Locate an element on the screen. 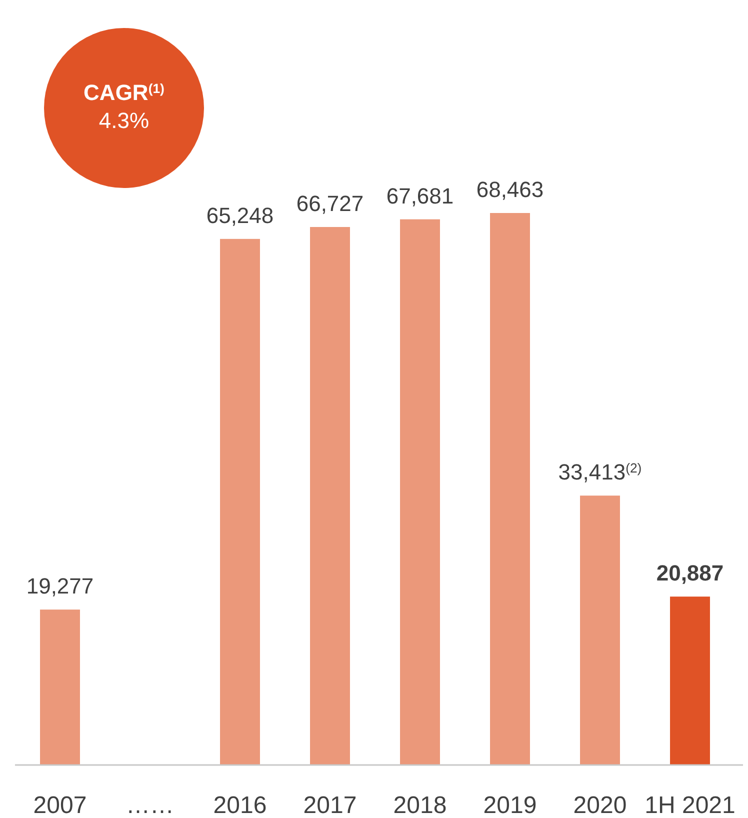 The width and height of the screenshot is (748, 818). x-tick-label: 2016 is located at coordinates (240, 805).